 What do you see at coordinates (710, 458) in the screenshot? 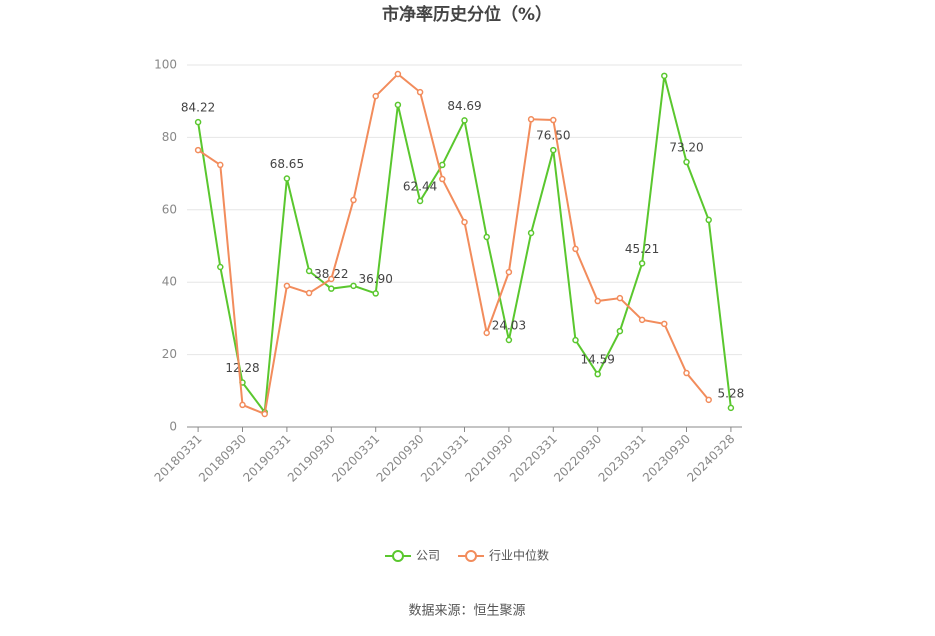
I see `x-tick-label: 20240328` at bounding box center [710, 458].